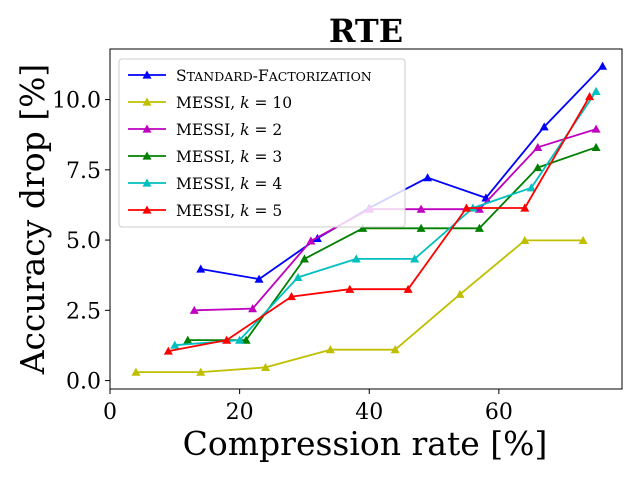  Describe the element at coordinates (83, 382) in the screenshot. I see `y-tick-label: 0.0` at that location.